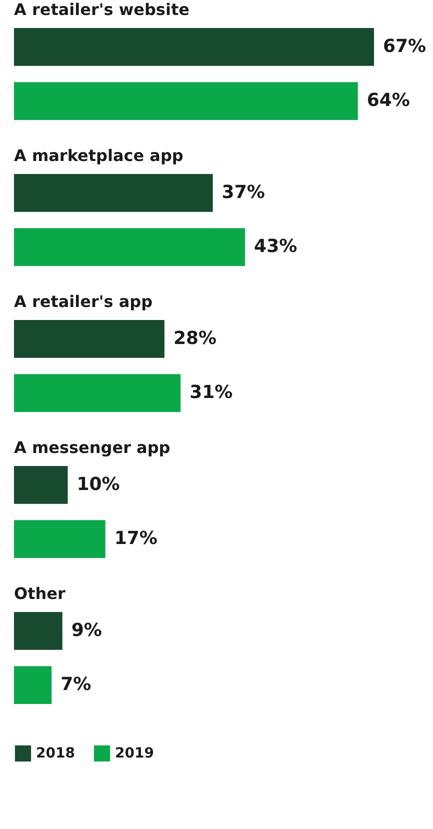 The image size is (433, 829). I want to click on legend-label: 2019, so click(134, 753).